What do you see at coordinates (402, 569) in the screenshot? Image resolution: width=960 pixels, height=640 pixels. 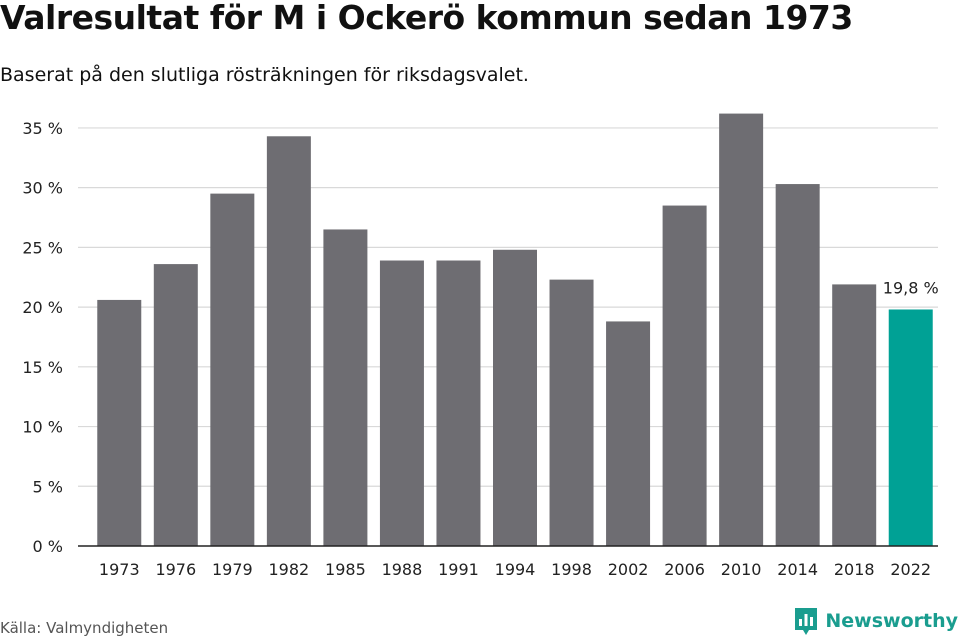 I see `x-tick-label: 1988` at bounding box center [402, 569].